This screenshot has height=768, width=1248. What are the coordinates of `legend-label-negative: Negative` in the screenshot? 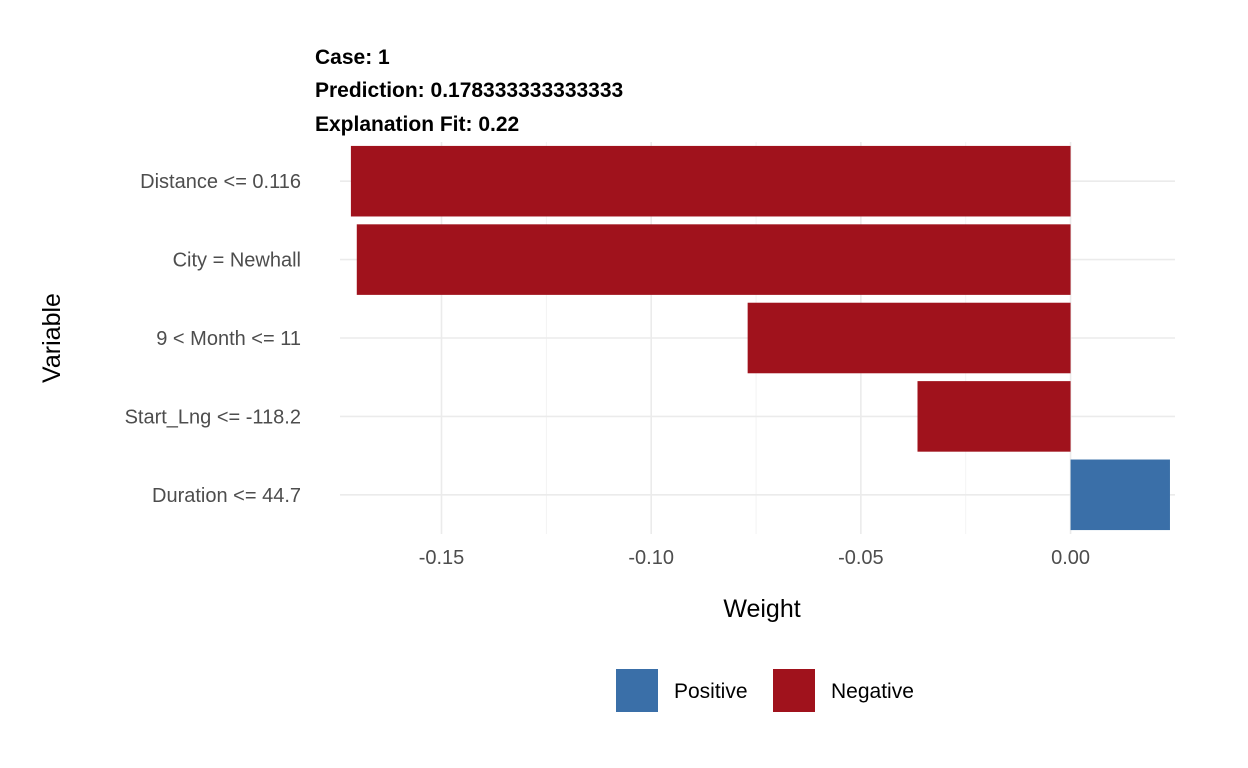 It's located at (872, 691).